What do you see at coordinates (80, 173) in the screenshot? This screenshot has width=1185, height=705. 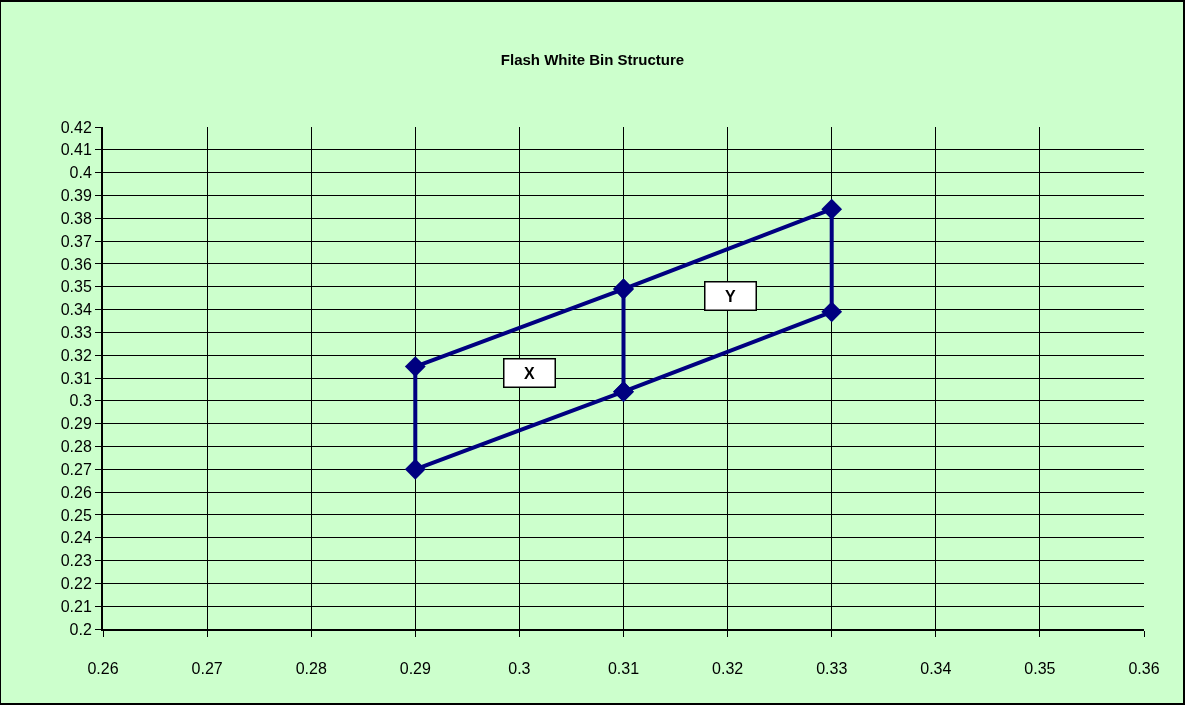 I see `y-tick-label: 0.4` at bounding box center [80, 173].